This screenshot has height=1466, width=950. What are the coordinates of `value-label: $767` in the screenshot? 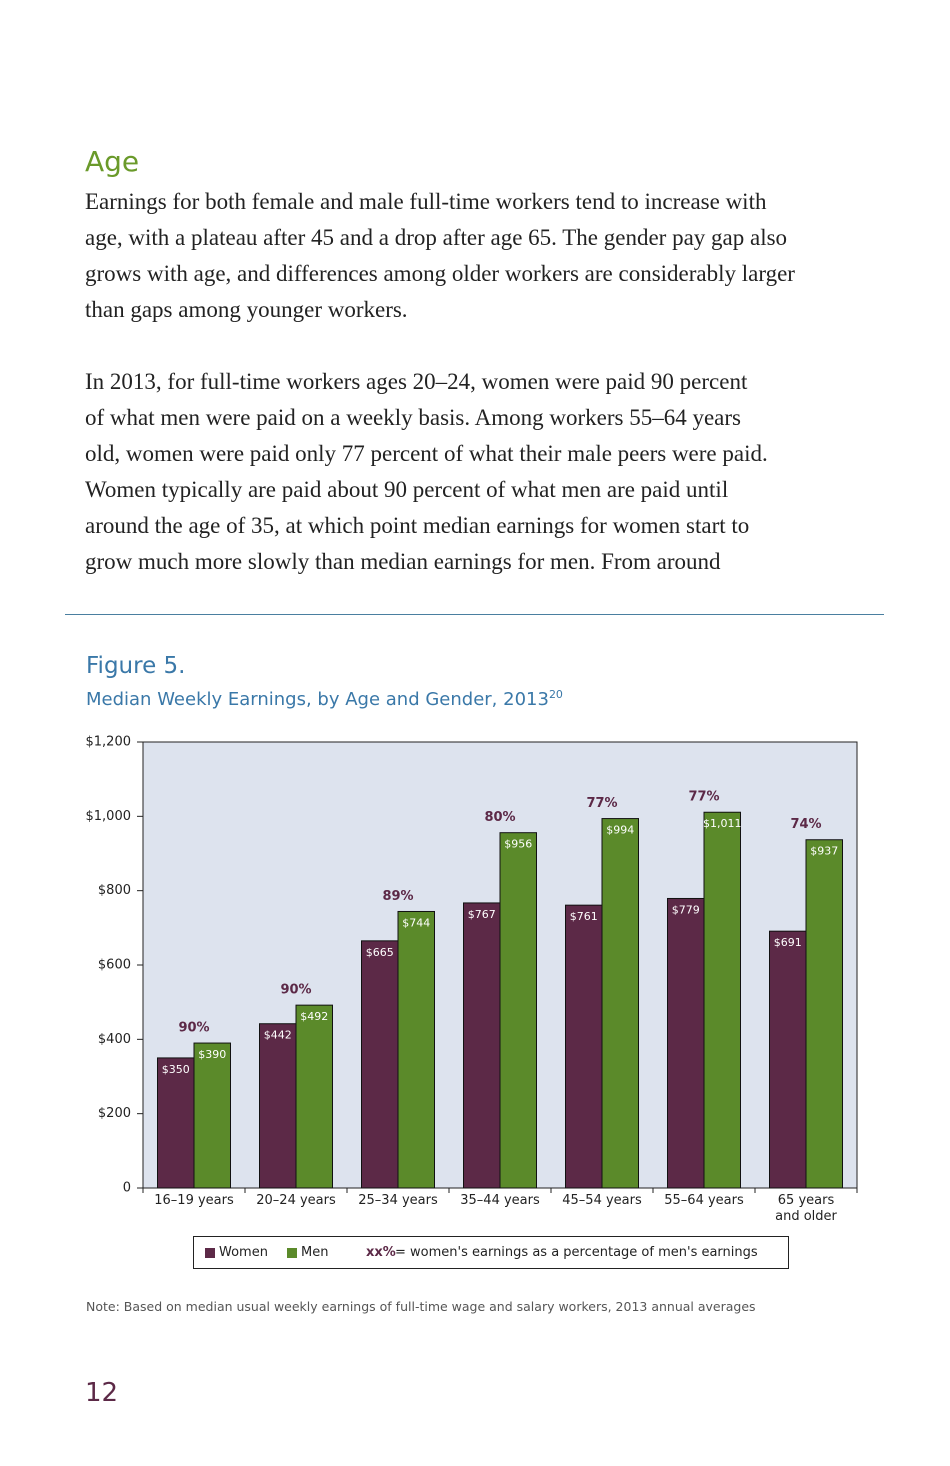 It's located at (482, 914).